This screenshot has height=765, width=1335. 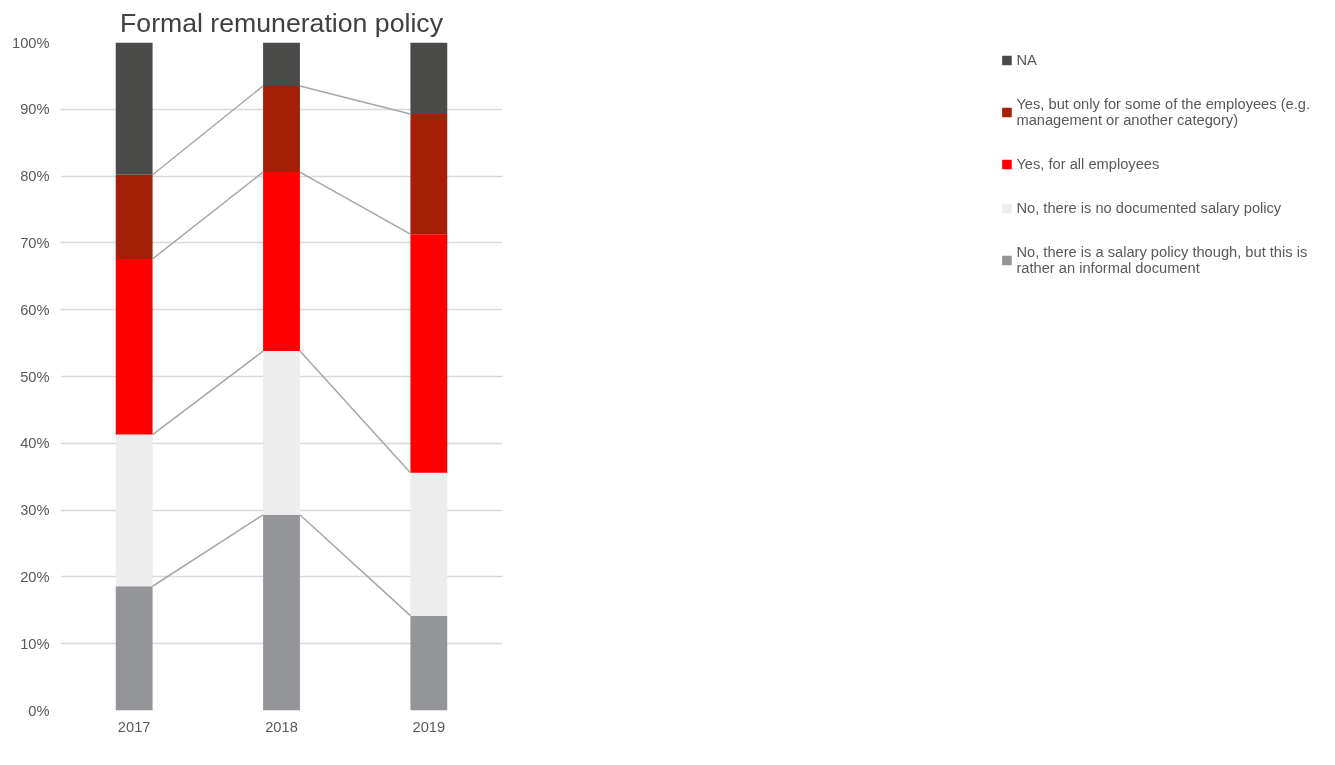 What do you see at coordinates (1088, 164) in the screenshot?
I see `legend-label: Yes, for all employees` at bounding box center [1088, 164].